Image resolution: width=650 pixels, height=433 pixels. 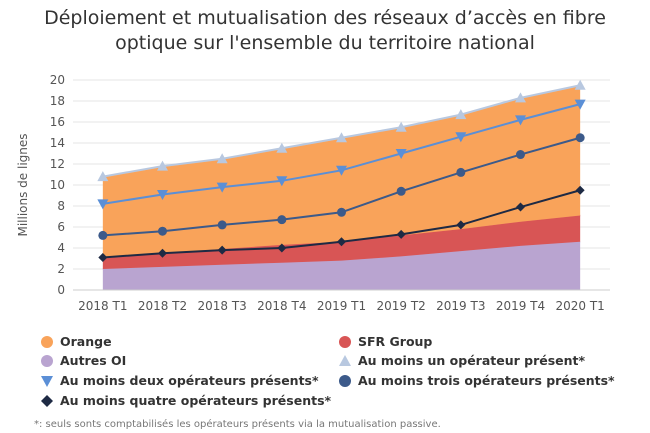 I want to click on x-tick-label: 2019 T3, so click(x=460, y=306).